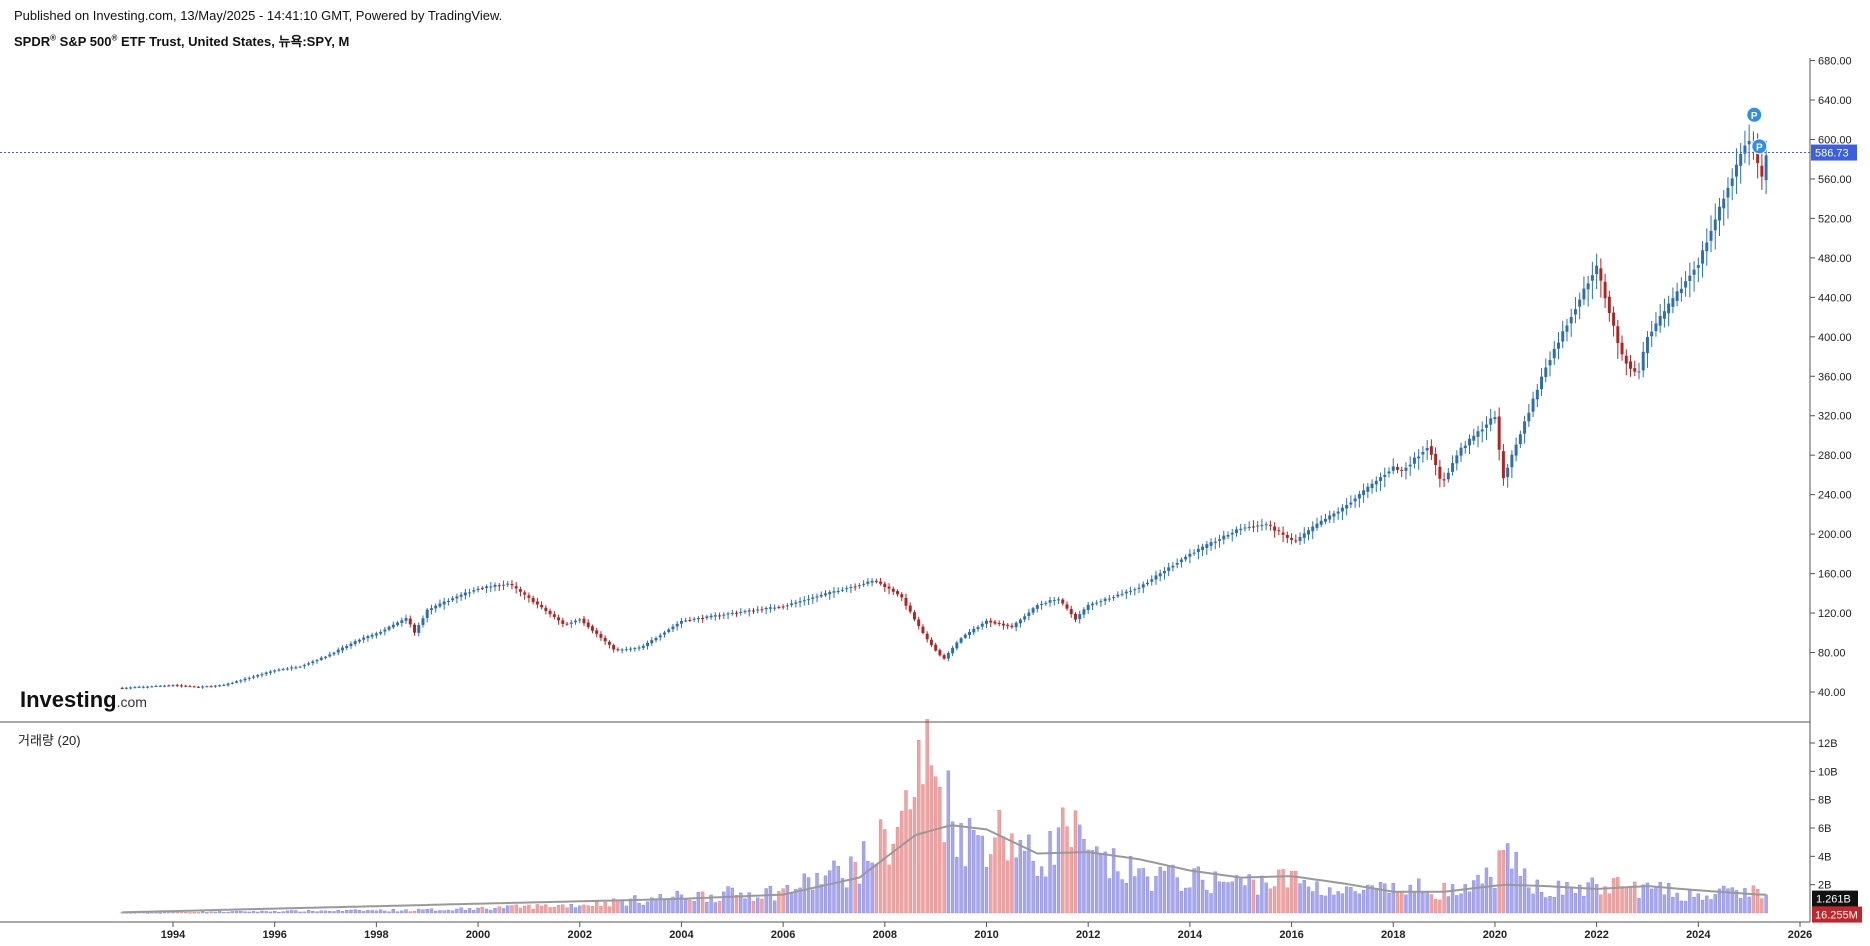  Describe the element at coordinates (783, 935) in the screenshot. I see `time-tick-label: 2006` at that location.